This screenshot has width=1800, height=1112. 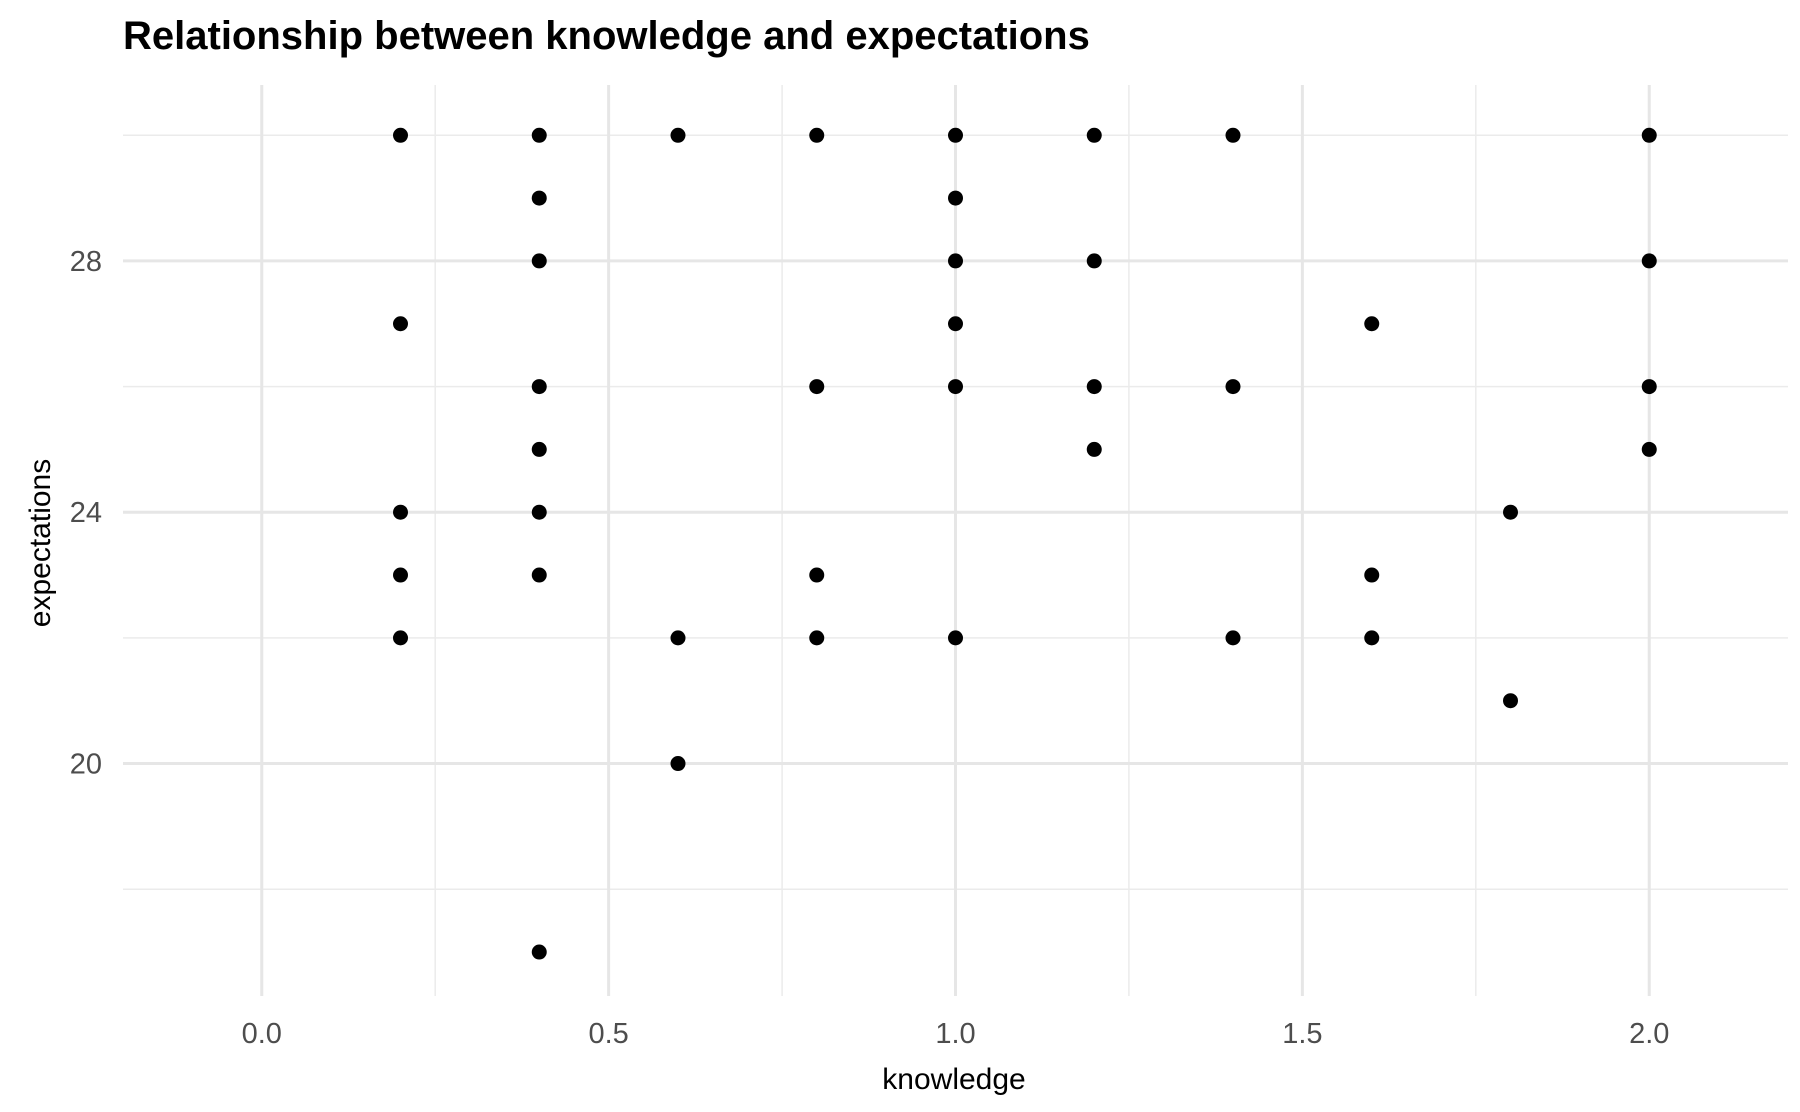 I want to click on y-tick-label: 24, so click(x=86, y=513).